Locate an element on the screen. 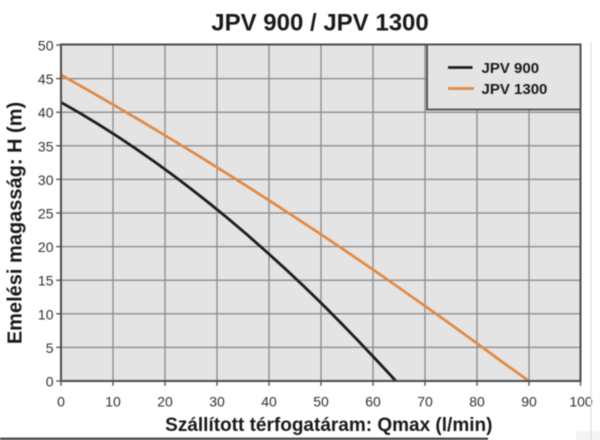 This screenshot has height=440, width=600. svg-text:Szállított térfogatáram: Qmax: Szállított térfogatáram: Qmax (l/min) is located at coordinates (328, 425).